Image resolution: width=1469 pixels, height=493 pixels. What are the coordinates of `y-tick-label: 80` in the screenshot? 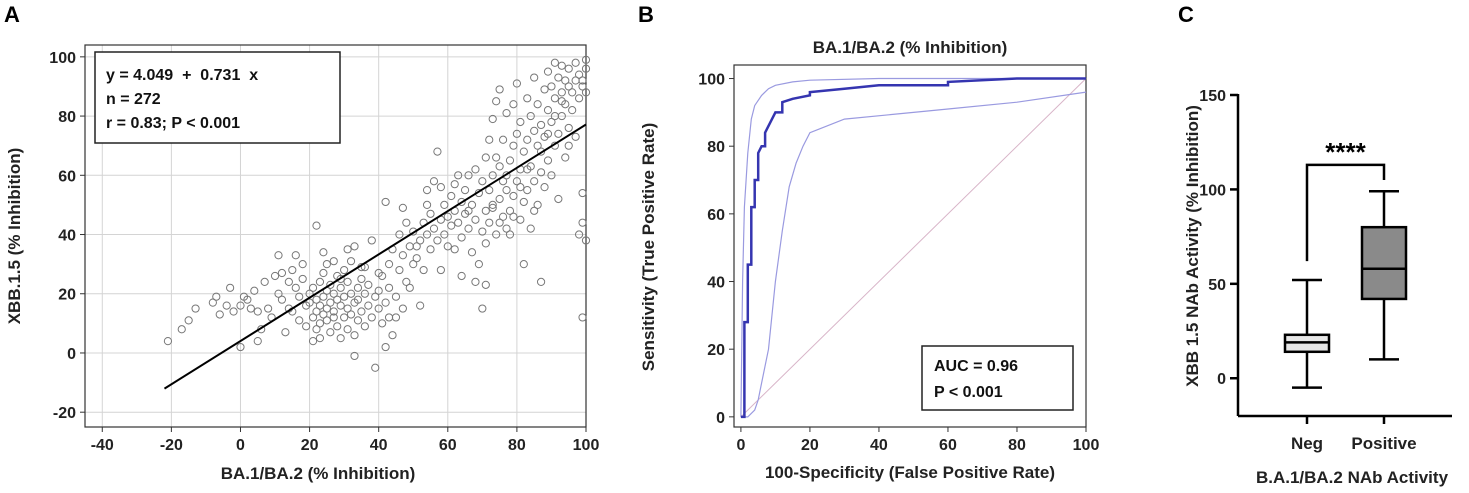 It's located at (716, 147).